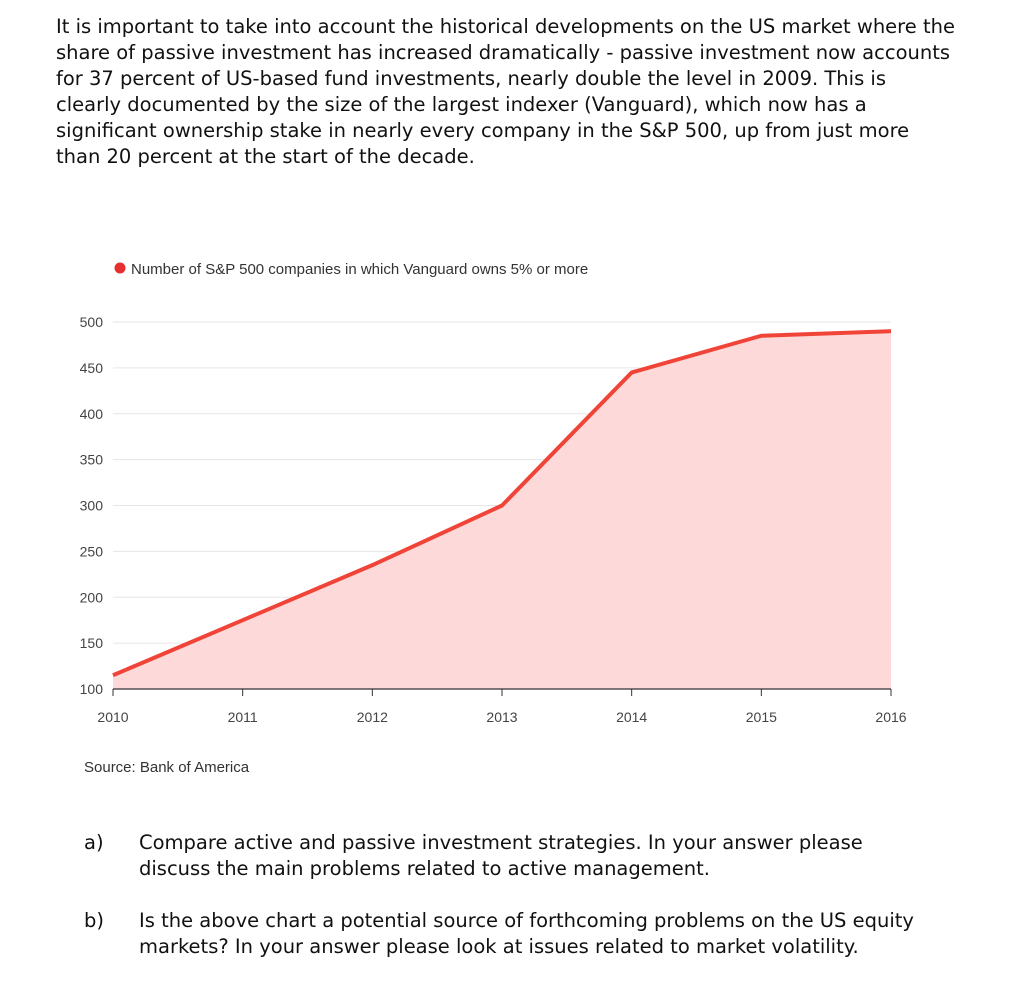 The height and width of the screenshot is (996, 1024). What do you see at coordinates (372, 717) in the screenshot?
I see `x-tick-label-2012: 2012` at bounding box center [372, 717].